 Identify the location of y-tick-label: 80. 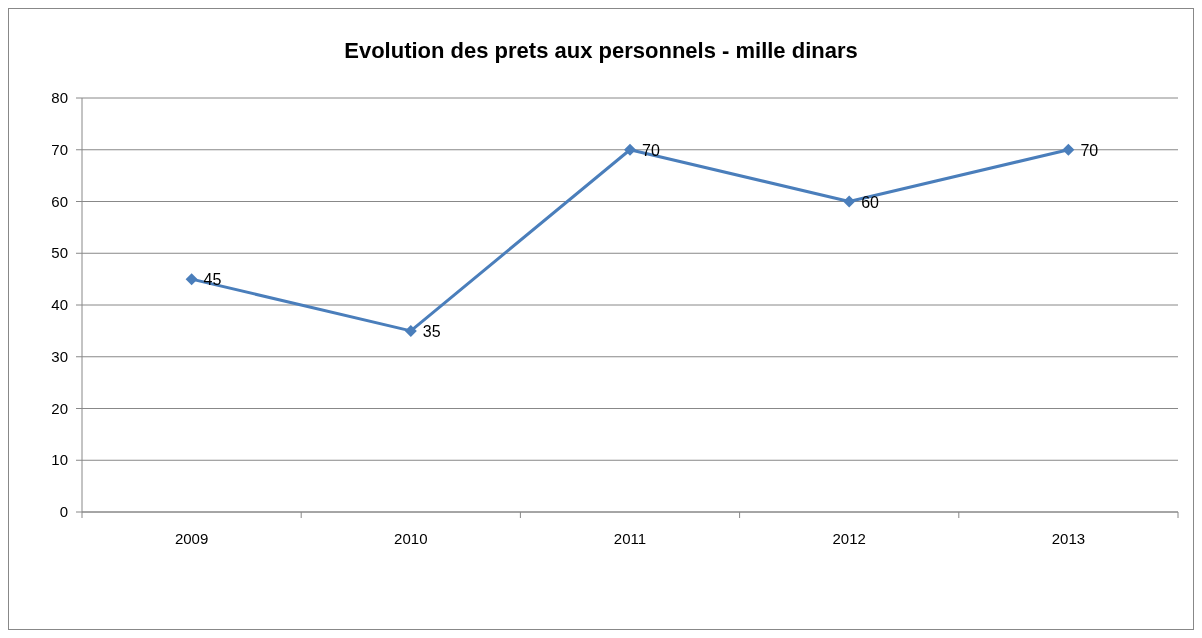
(59, 97).